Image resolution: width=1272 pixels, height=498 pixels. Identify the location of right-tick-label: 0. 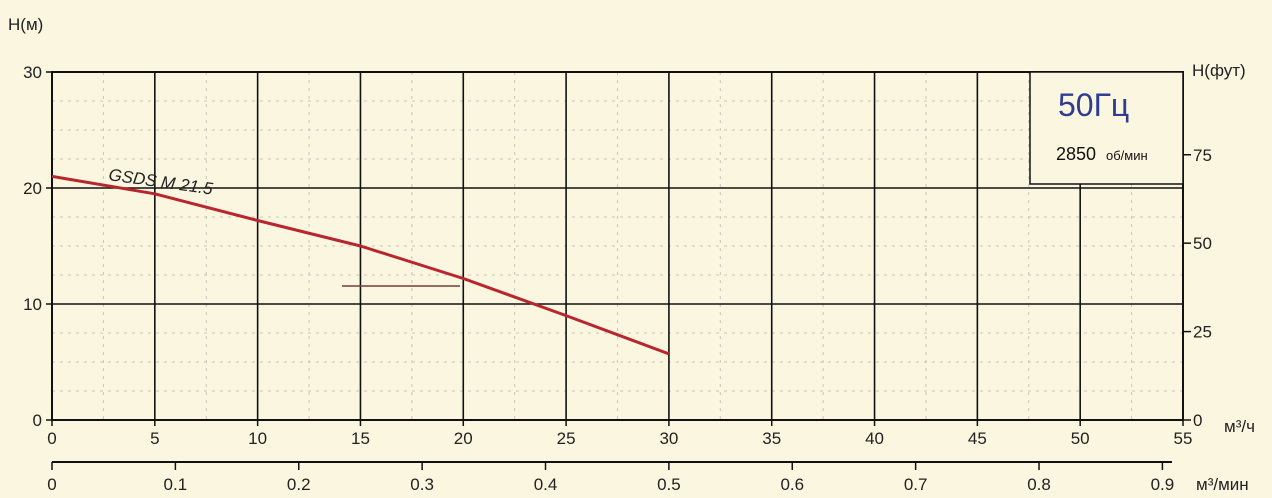
(1197, 420).